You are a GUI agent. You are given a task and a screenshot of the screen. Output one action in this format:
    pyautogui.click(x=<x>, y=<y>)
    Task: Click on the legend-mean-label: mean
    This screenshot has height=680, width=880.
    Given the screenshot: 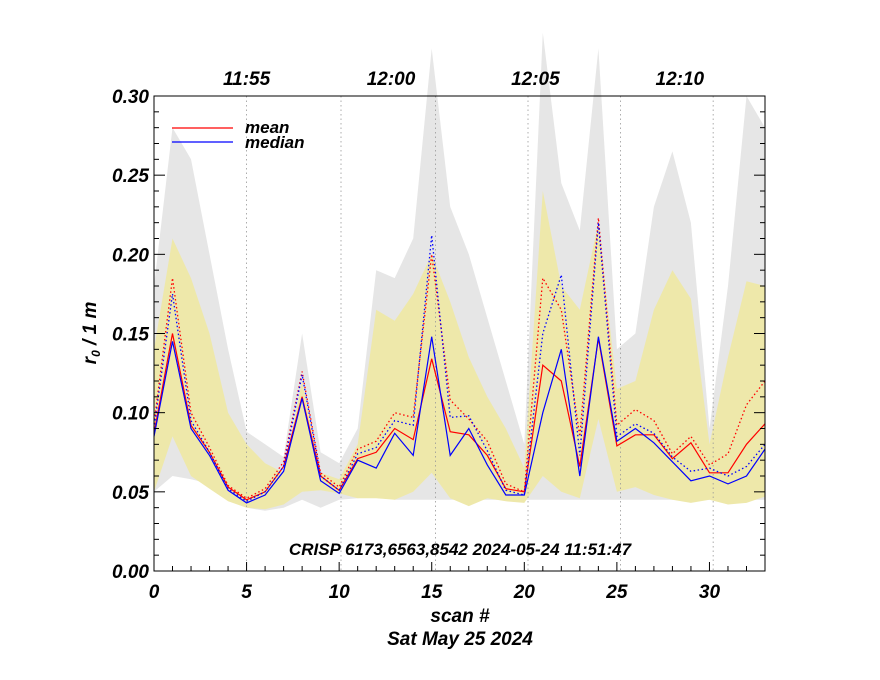 What is the action you would take?
    pyautogui.click(x=267, y=127)
    